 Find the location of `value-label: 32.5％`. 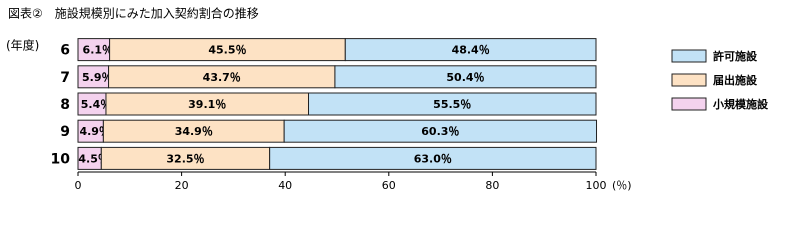

value-label: 32.5％ is located at coordinates (185, 158).